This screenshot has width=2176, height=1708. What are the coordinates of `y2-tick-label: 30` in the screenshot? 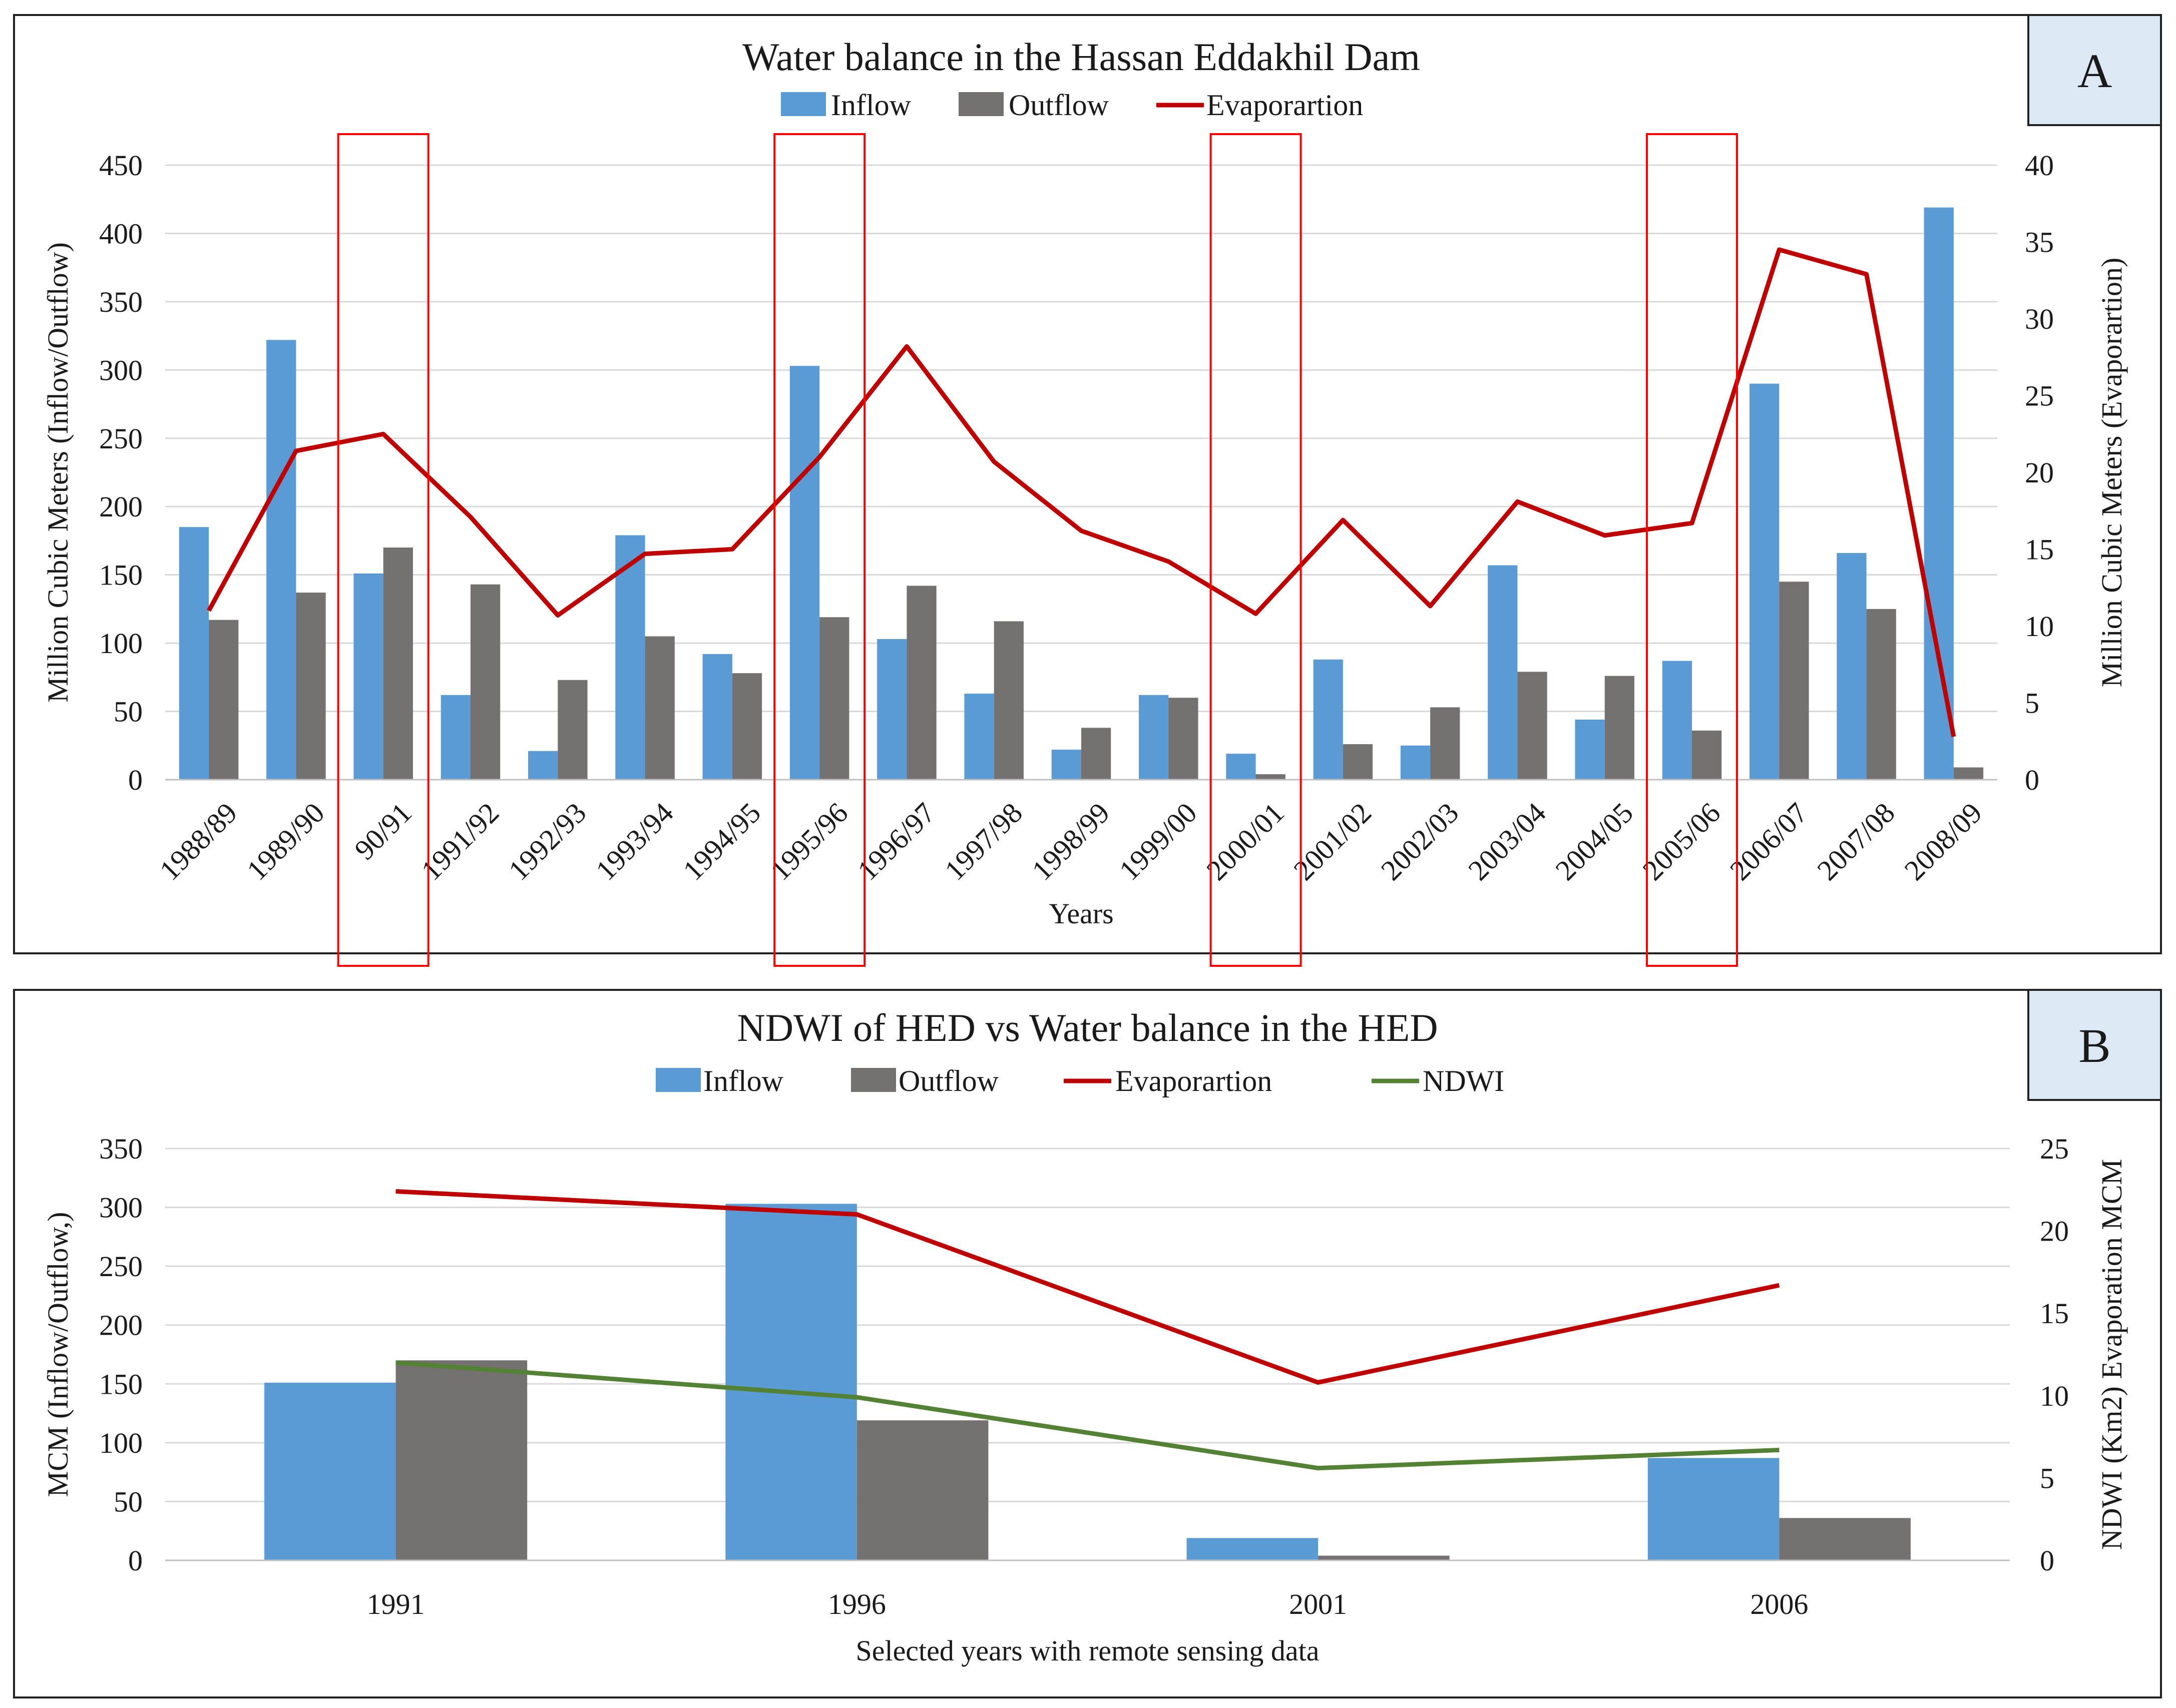 It's located at (2039, 319).